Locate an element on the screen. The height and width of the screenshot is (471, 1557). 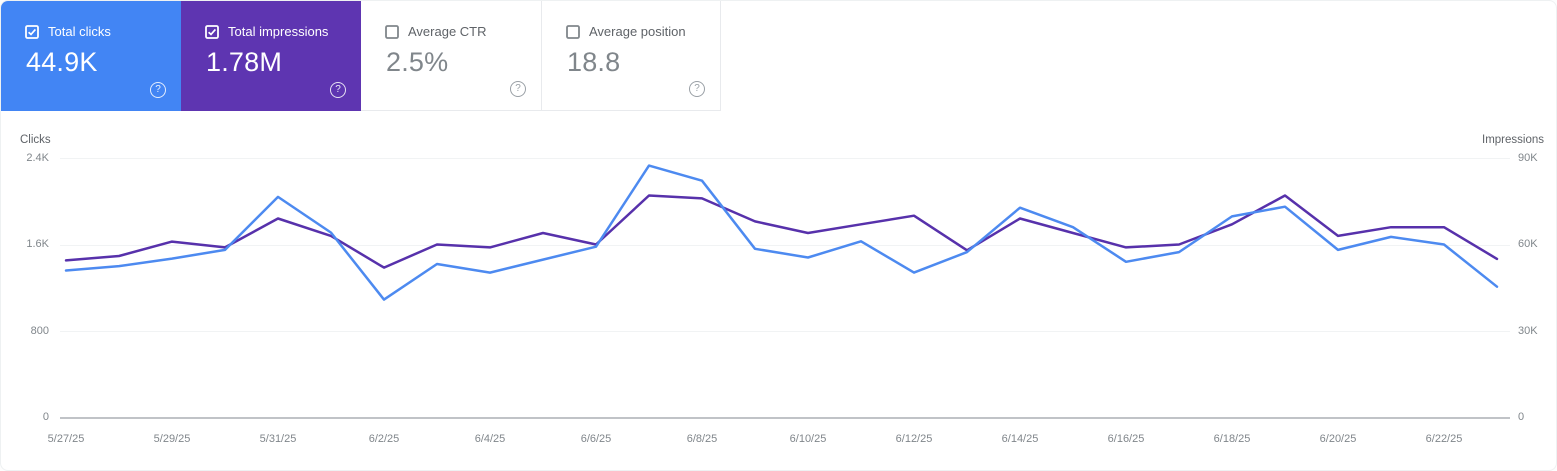
x-axis-tick: 6/12/25 is located at coordinates (914, 439).